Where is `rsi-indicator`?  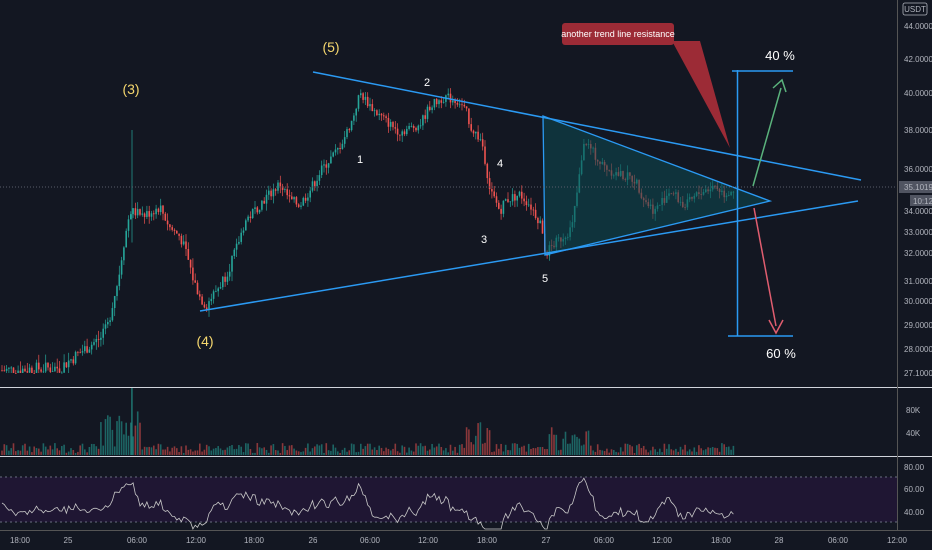 rsi-indicator is located at coordinates (367, 503).